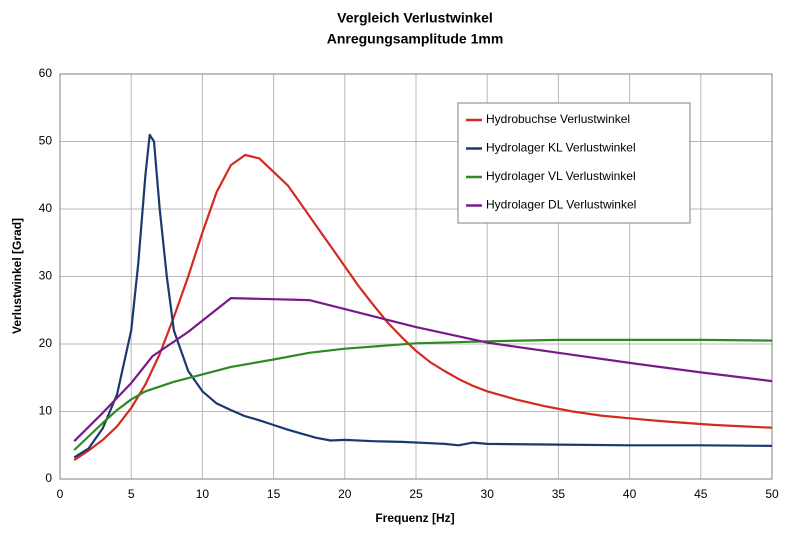 Image resolution: width=800 pixels, height=534 pixels. I want to click on x-tick-label: 30, so click(488, 494).